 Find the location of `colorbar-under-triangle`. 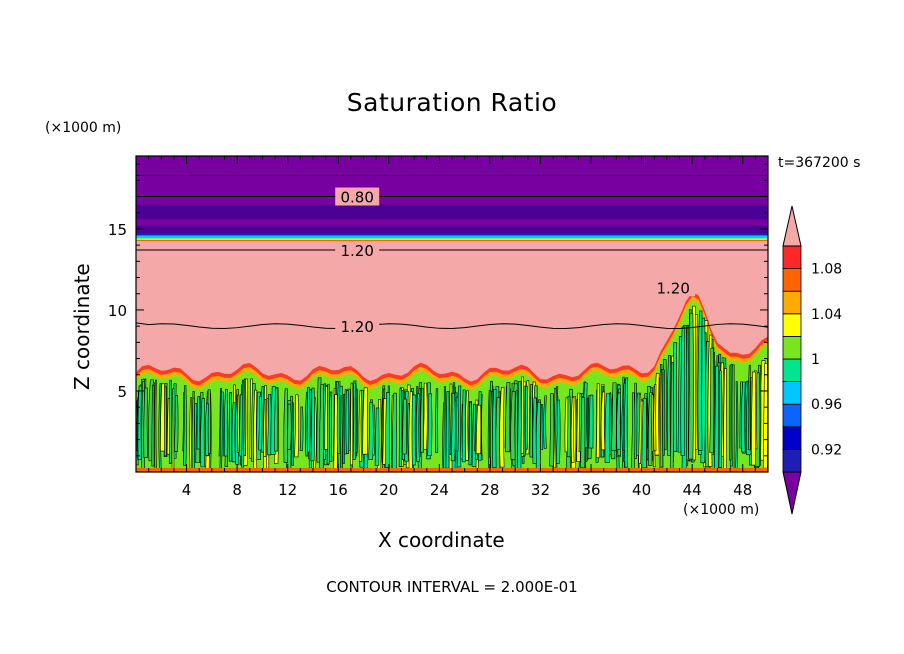

colorbar-under-triangle is located at coordinates (792, 493).